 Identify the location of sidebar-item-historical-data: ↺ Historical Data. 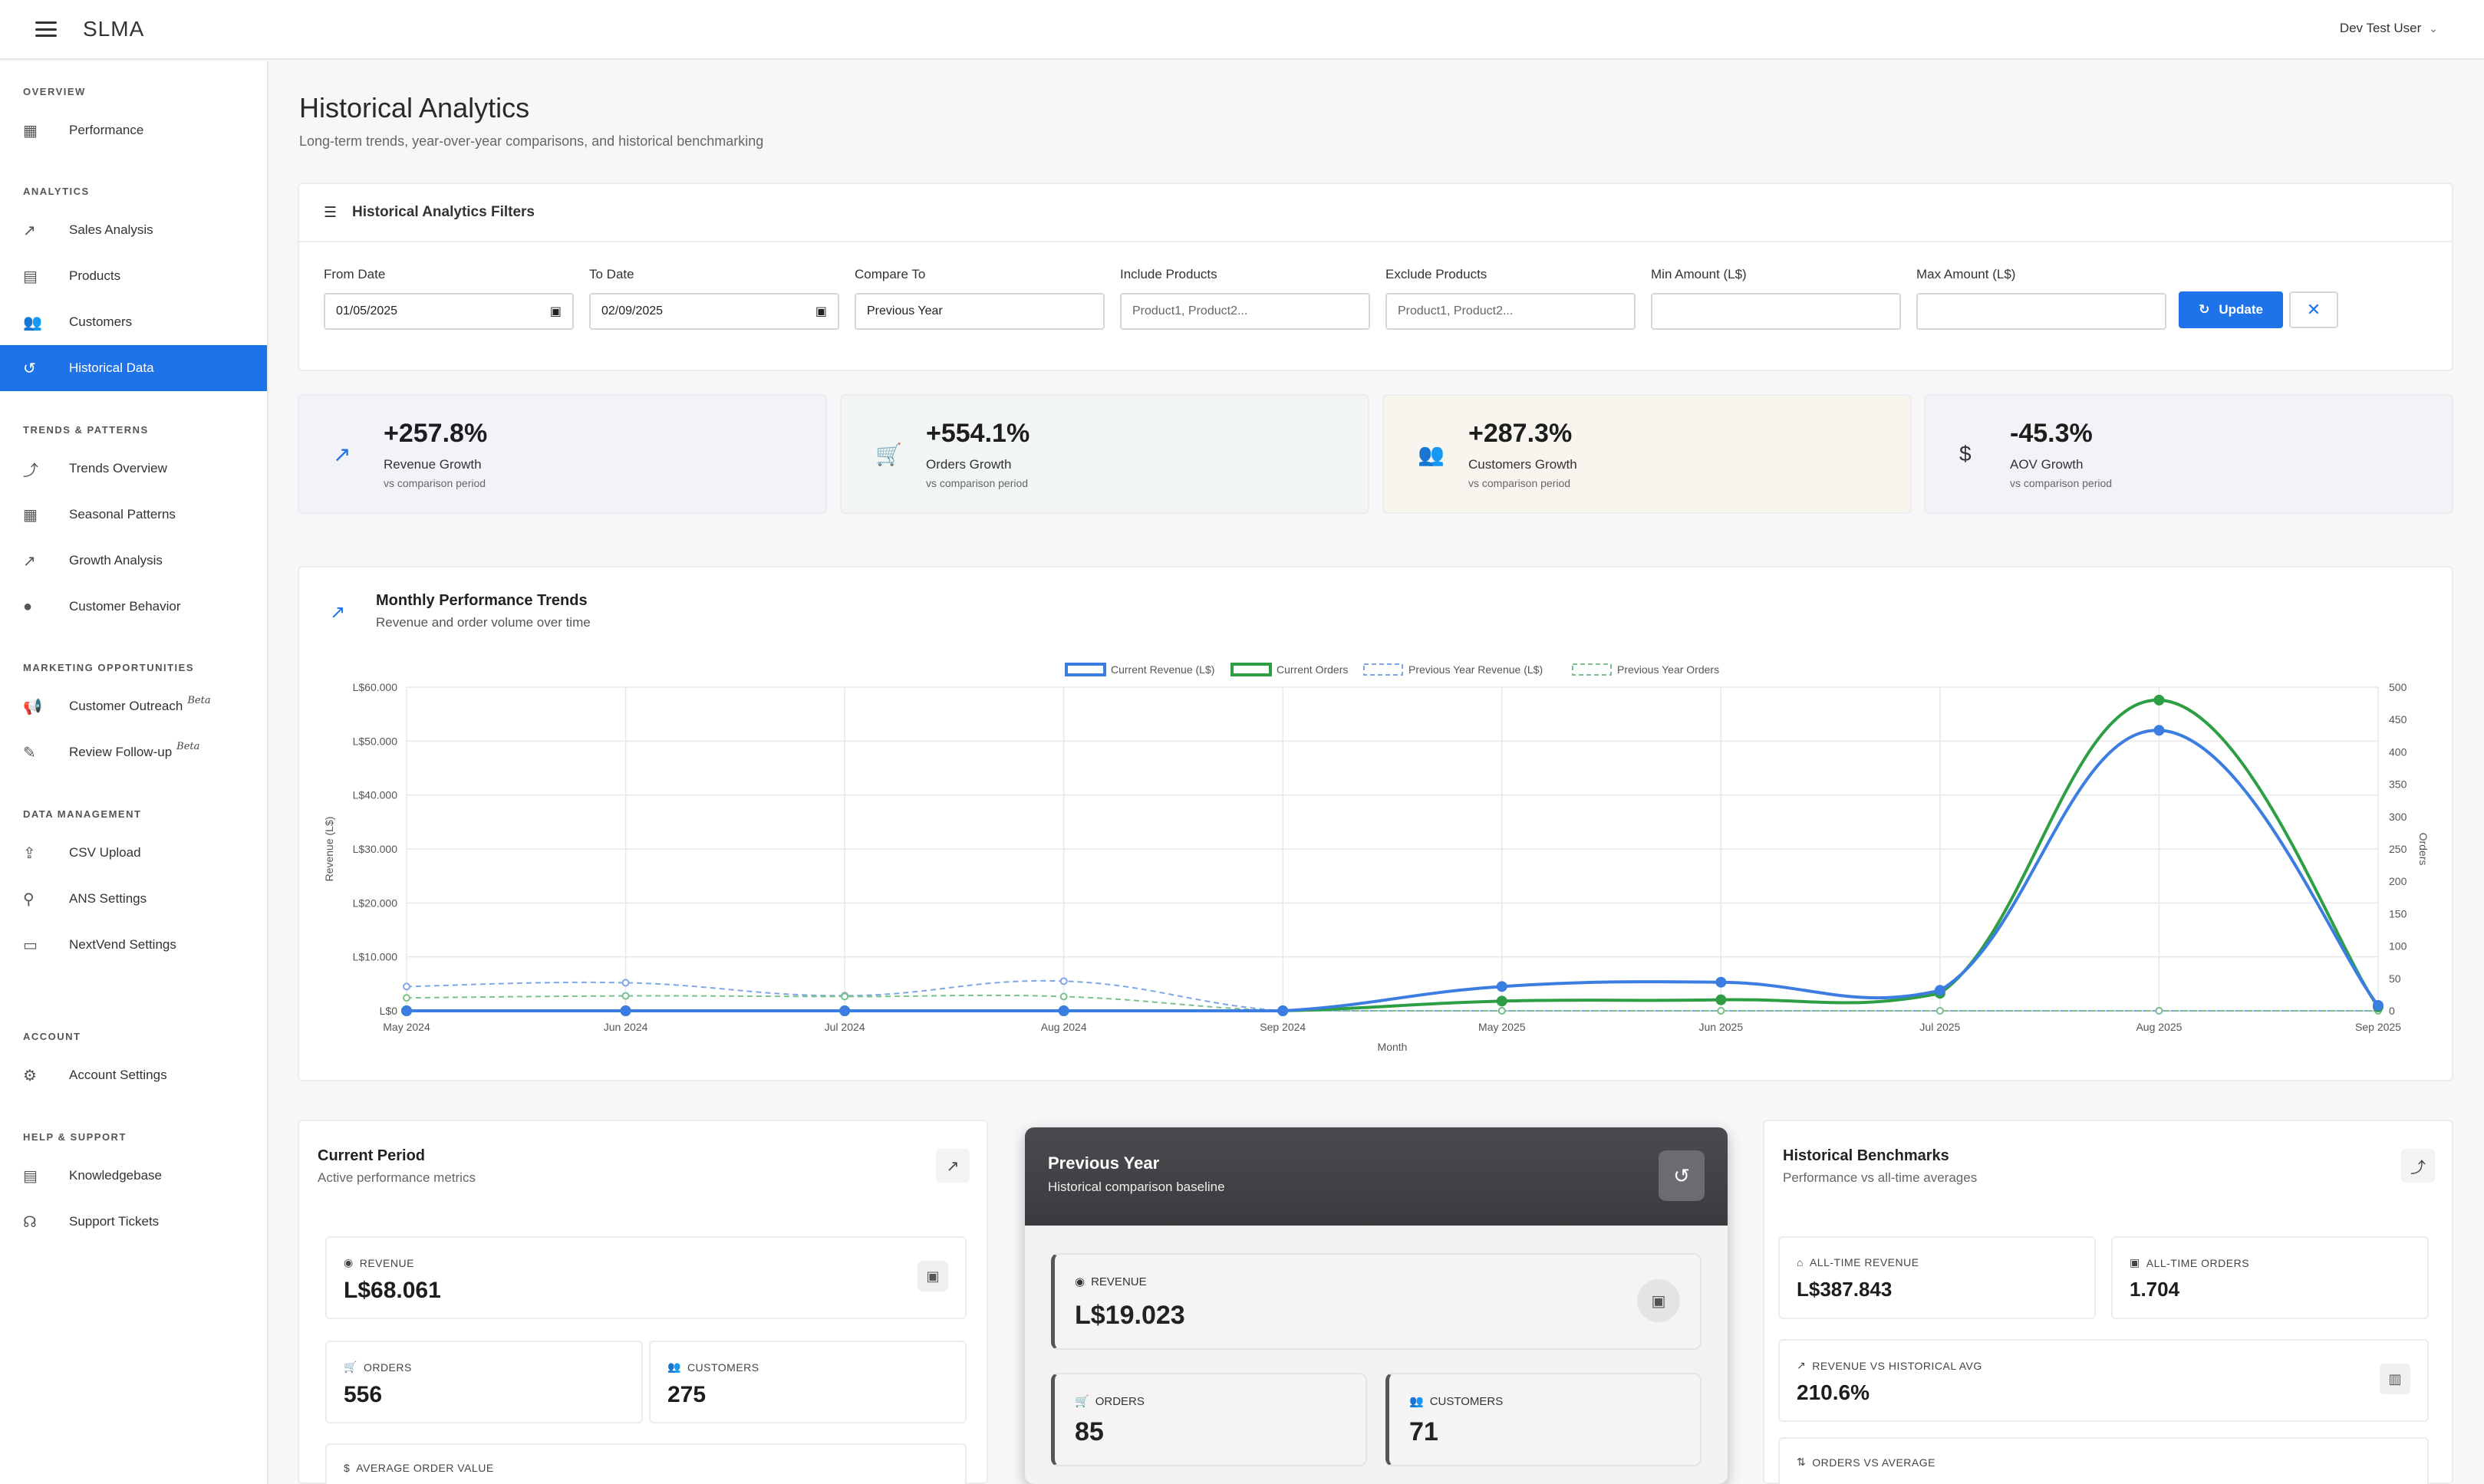
(133, 368).